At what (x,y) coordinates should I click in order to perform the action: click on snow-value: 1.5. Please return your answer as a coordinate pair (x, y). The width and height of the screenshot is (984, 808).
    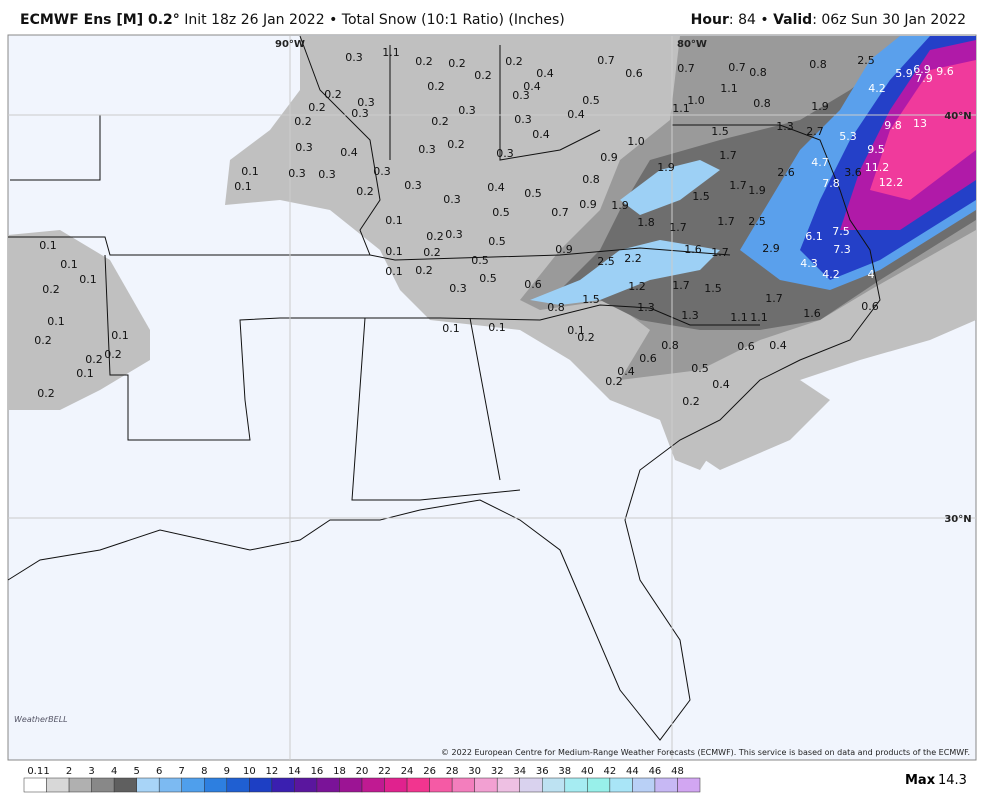
    Looking at the image, I should click on (720, 131).